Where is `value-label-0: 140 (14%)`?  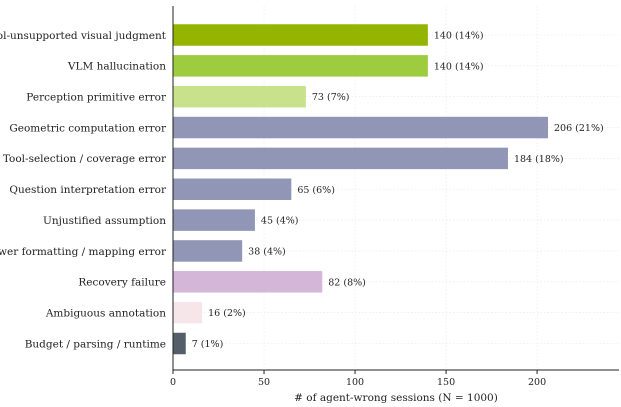 value-label-0: 140 (14%) is located at coordinates (459, 36).